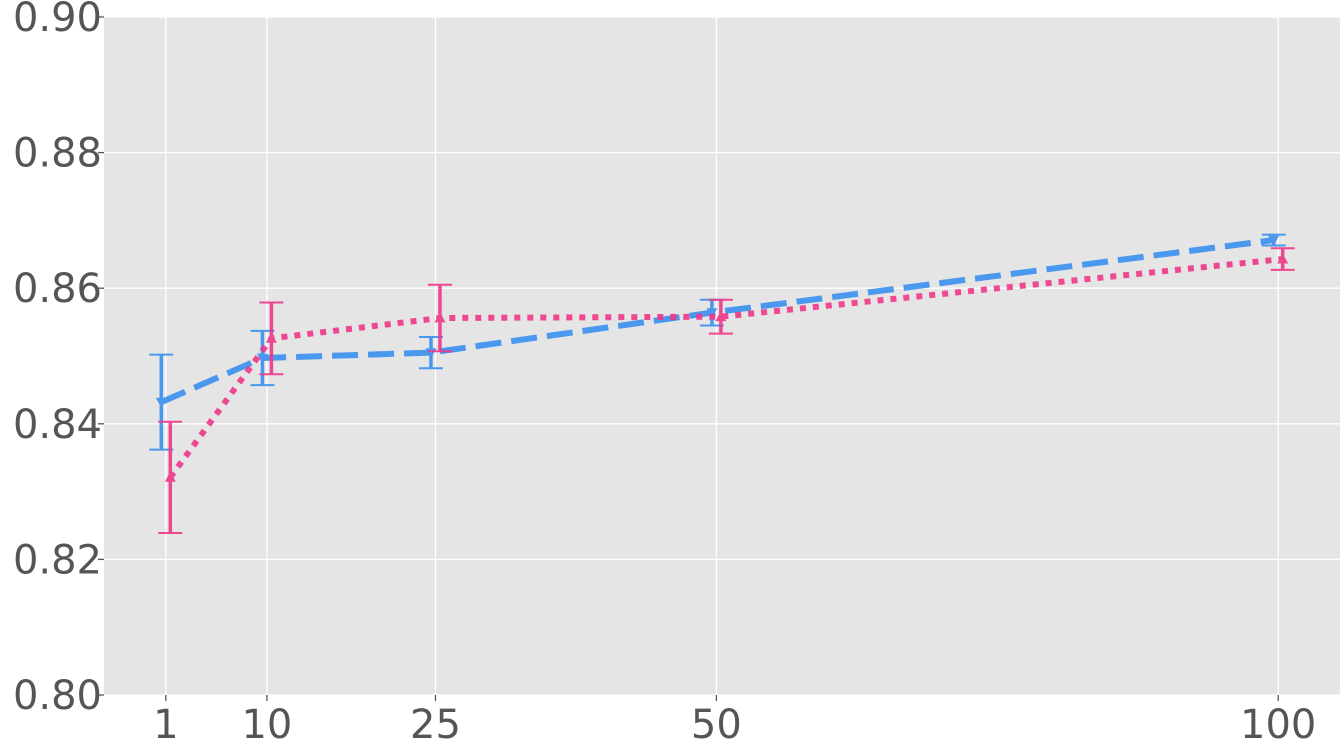  What do you see at coordinates (435, 724) in the screenshot?
I see `x-tick-label: 25` at bounding box center [435, 724].